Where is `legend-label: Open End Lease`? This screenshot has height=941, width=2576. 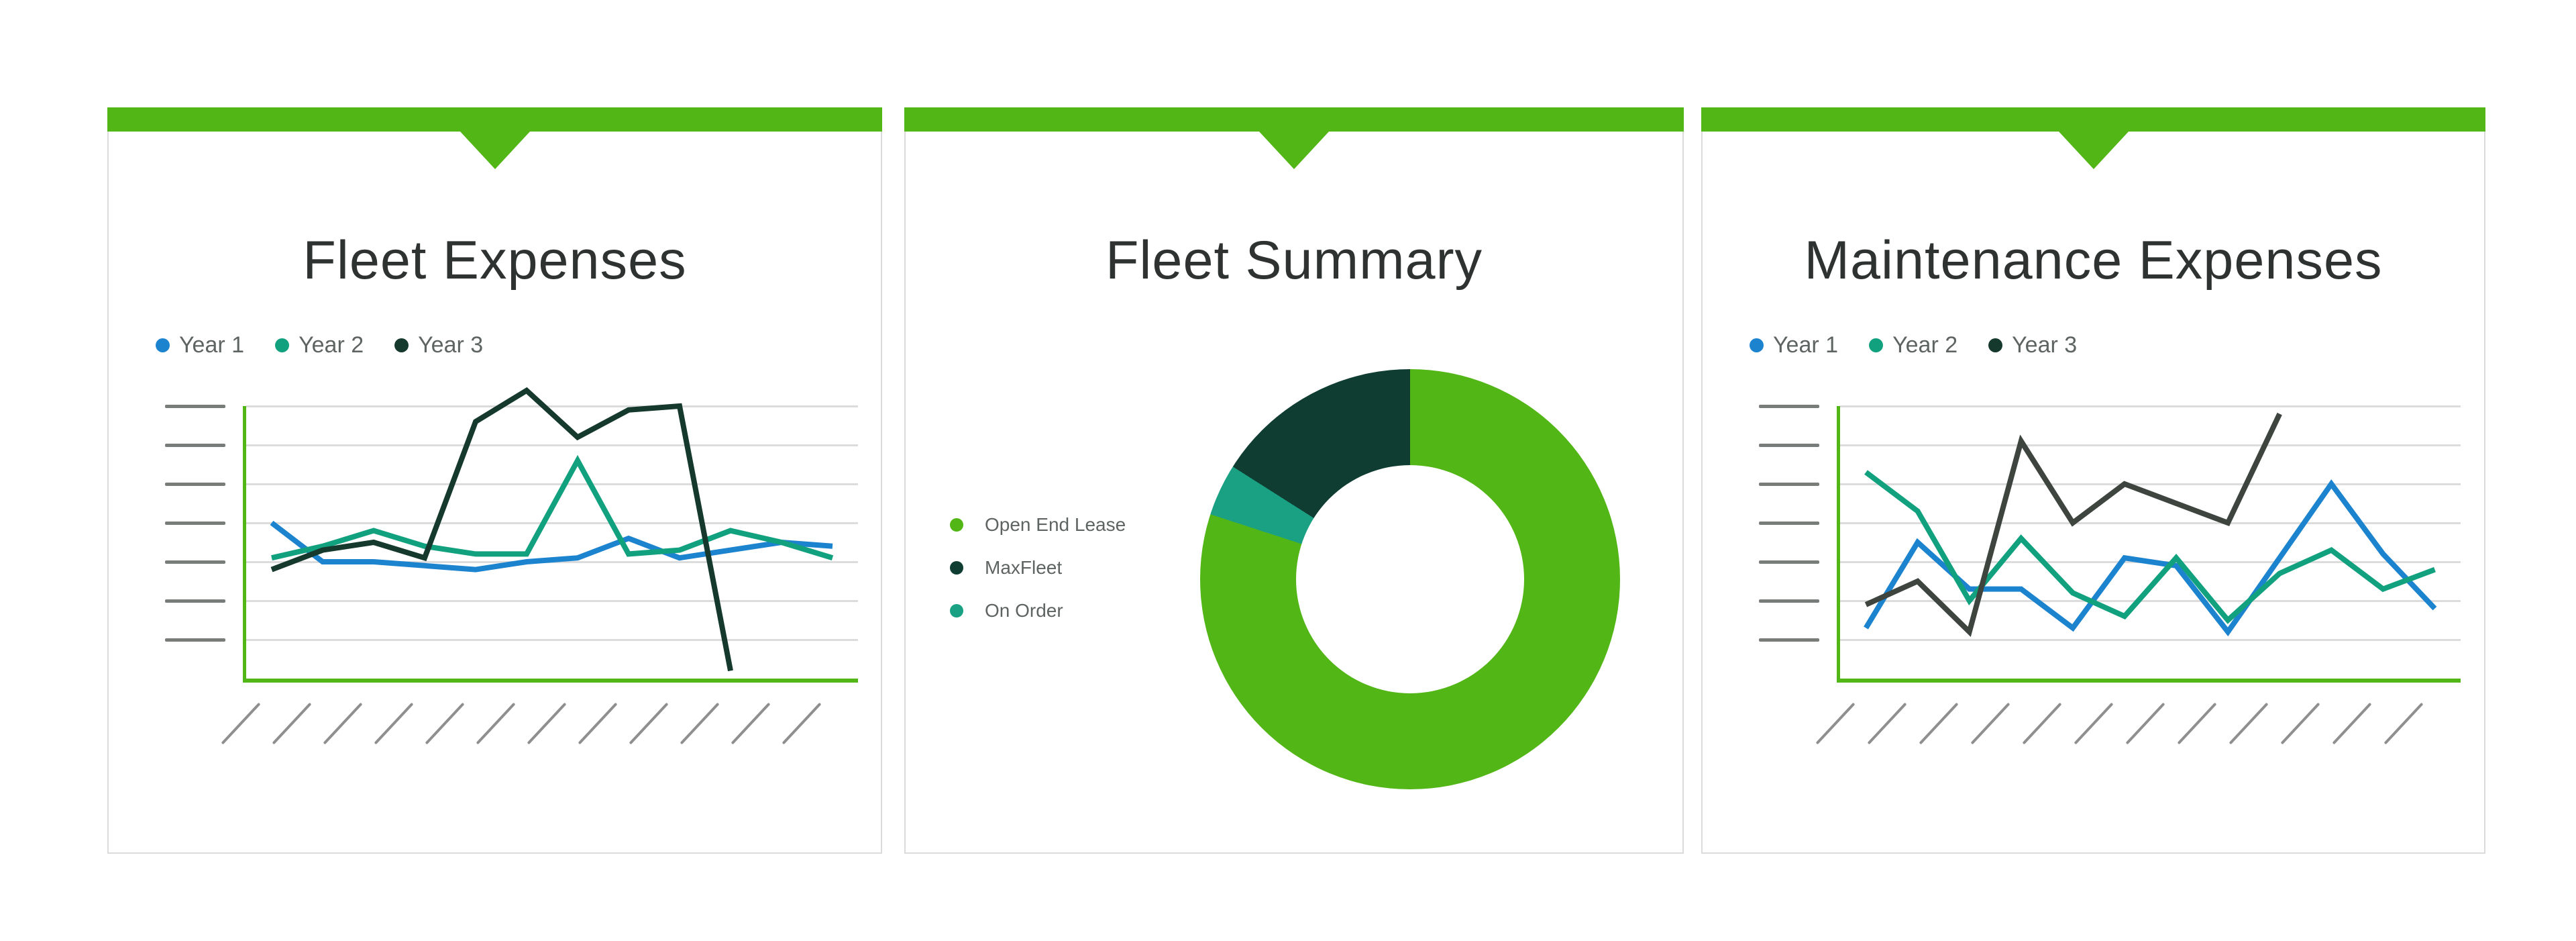
legend-label: Open End Lease is located at coordinates (1055, 524).